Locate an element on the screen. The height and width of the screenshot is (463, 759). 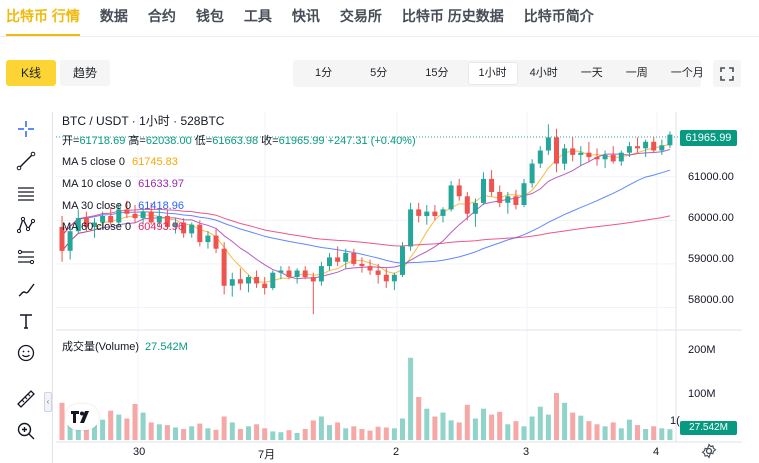
collapse-toolbar-arrow-icon: ‹ is located at coordinates (48, 402).